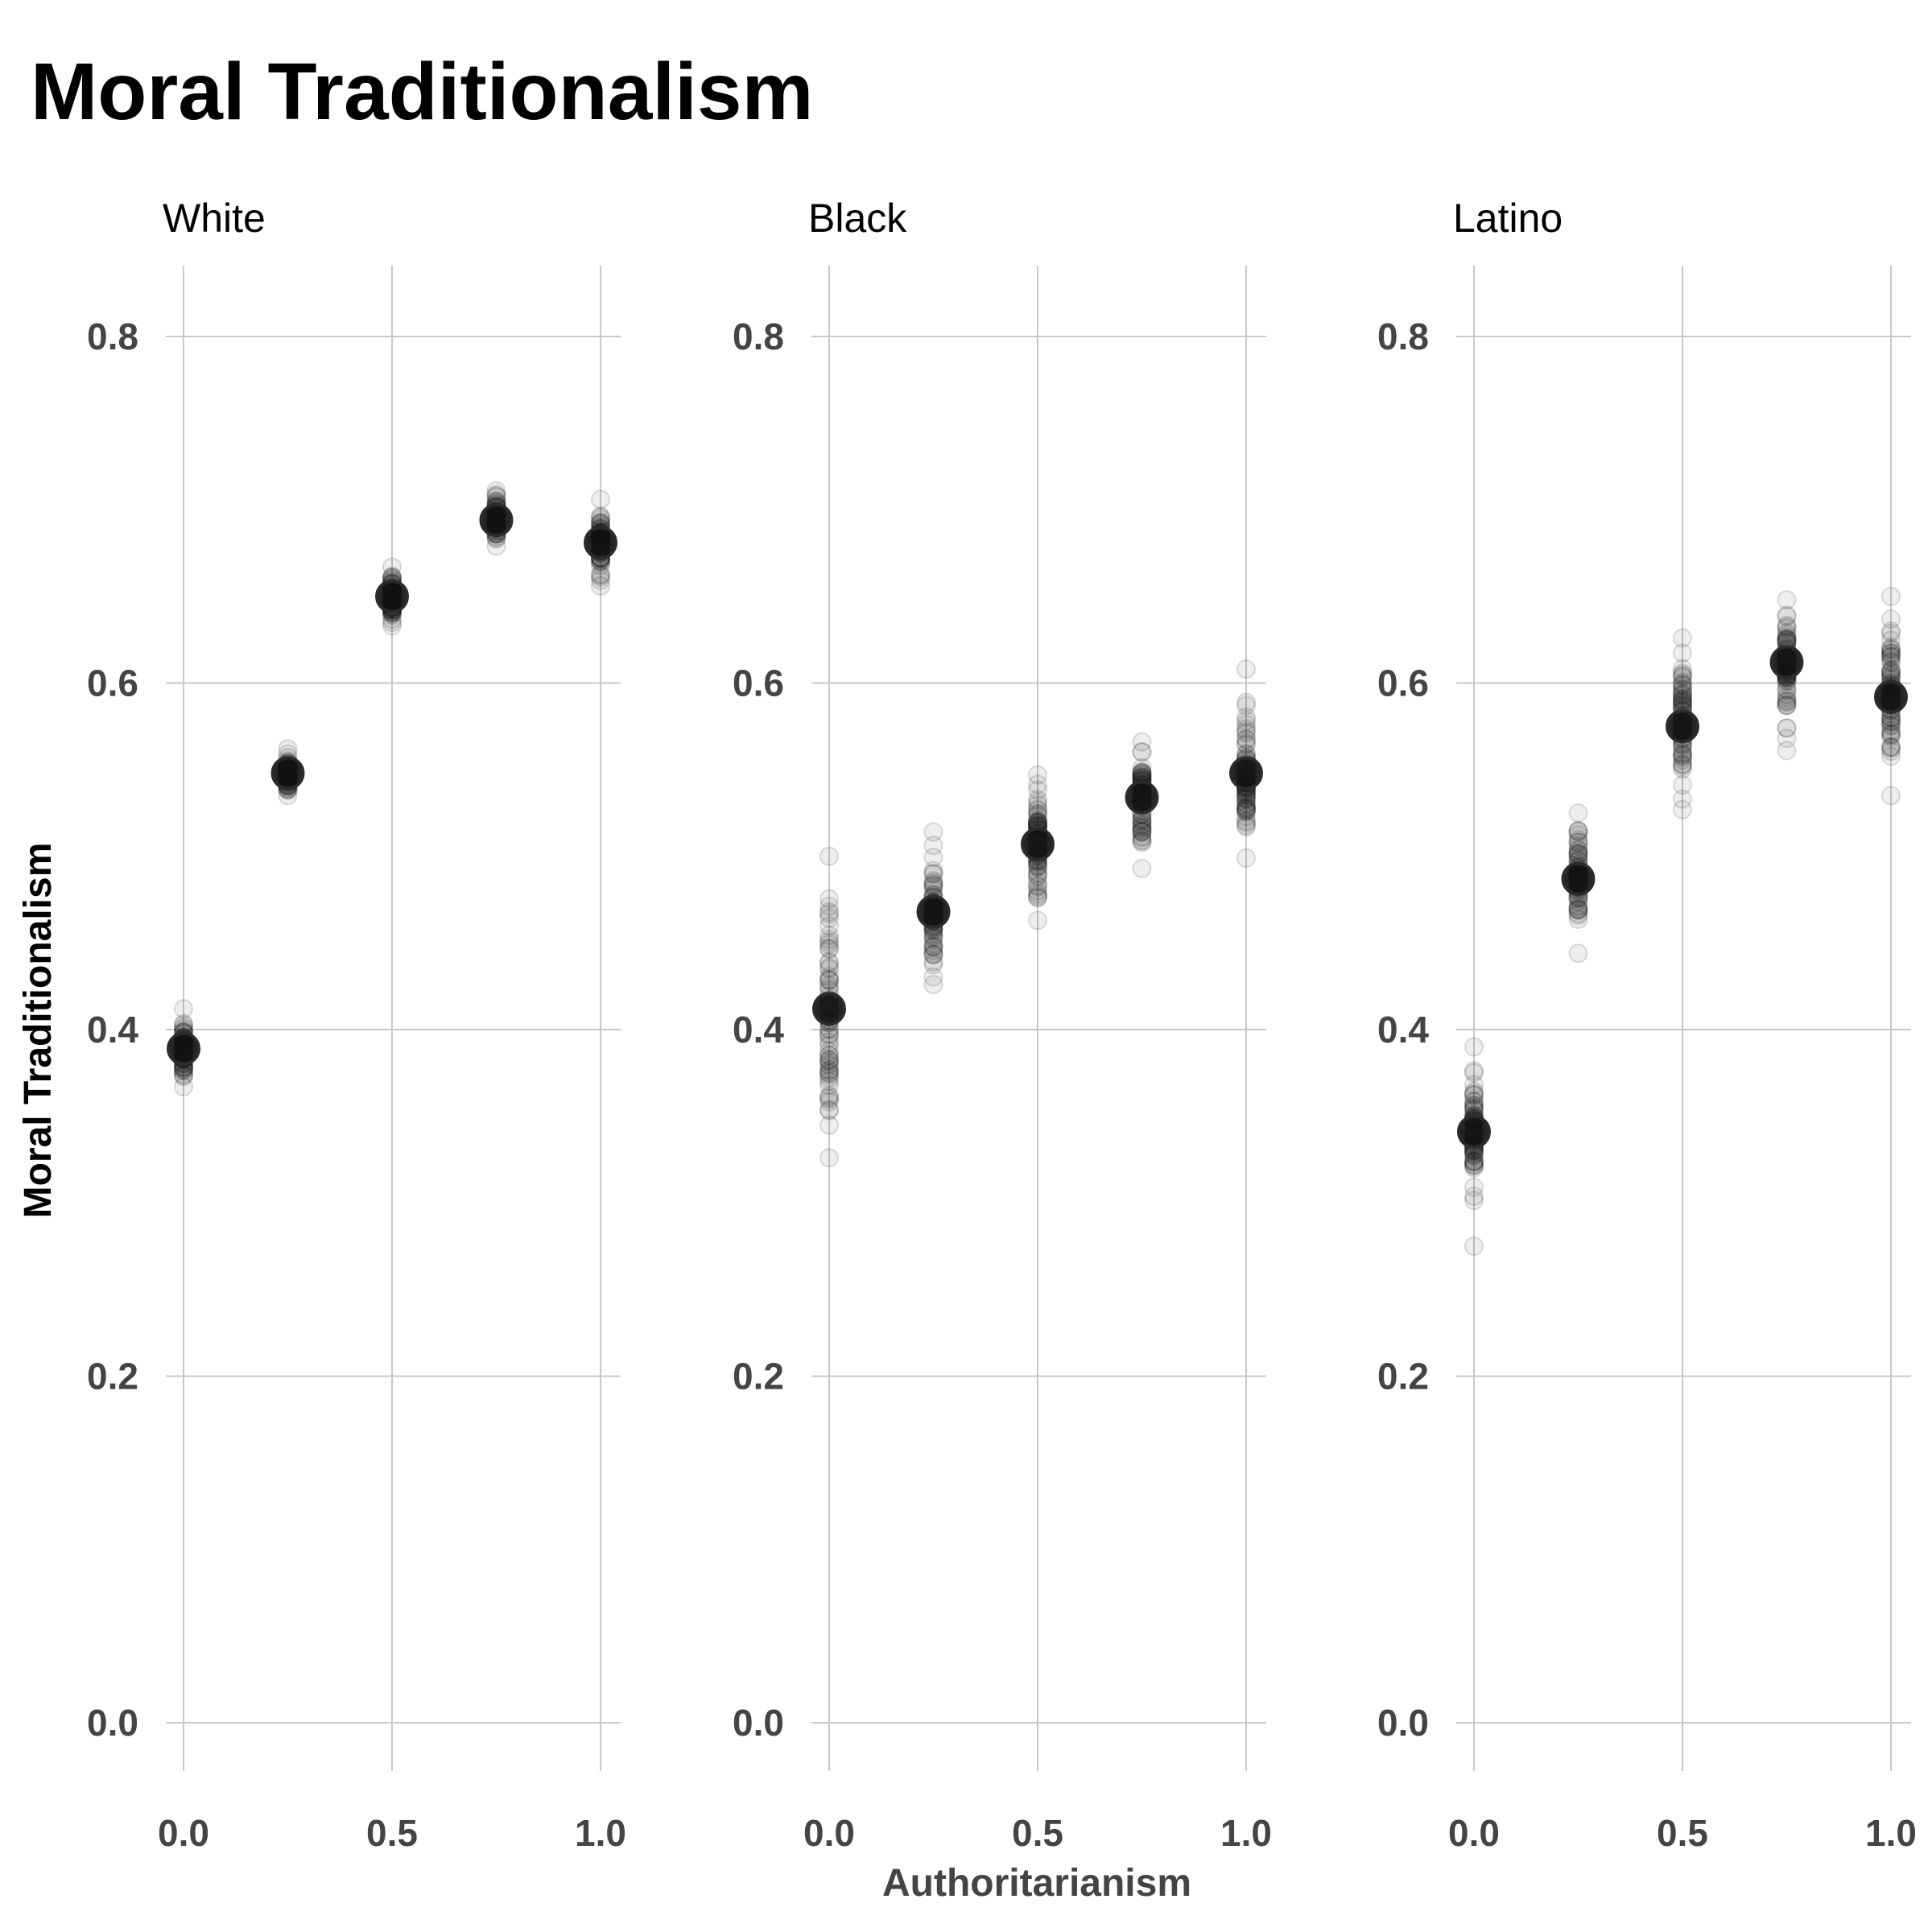 The height and width of the screenshot is (1932, 1932). Describe the element at coordinates (112, 1723) in the screenshot. I see `y-tick-label: 0.0` at that location.